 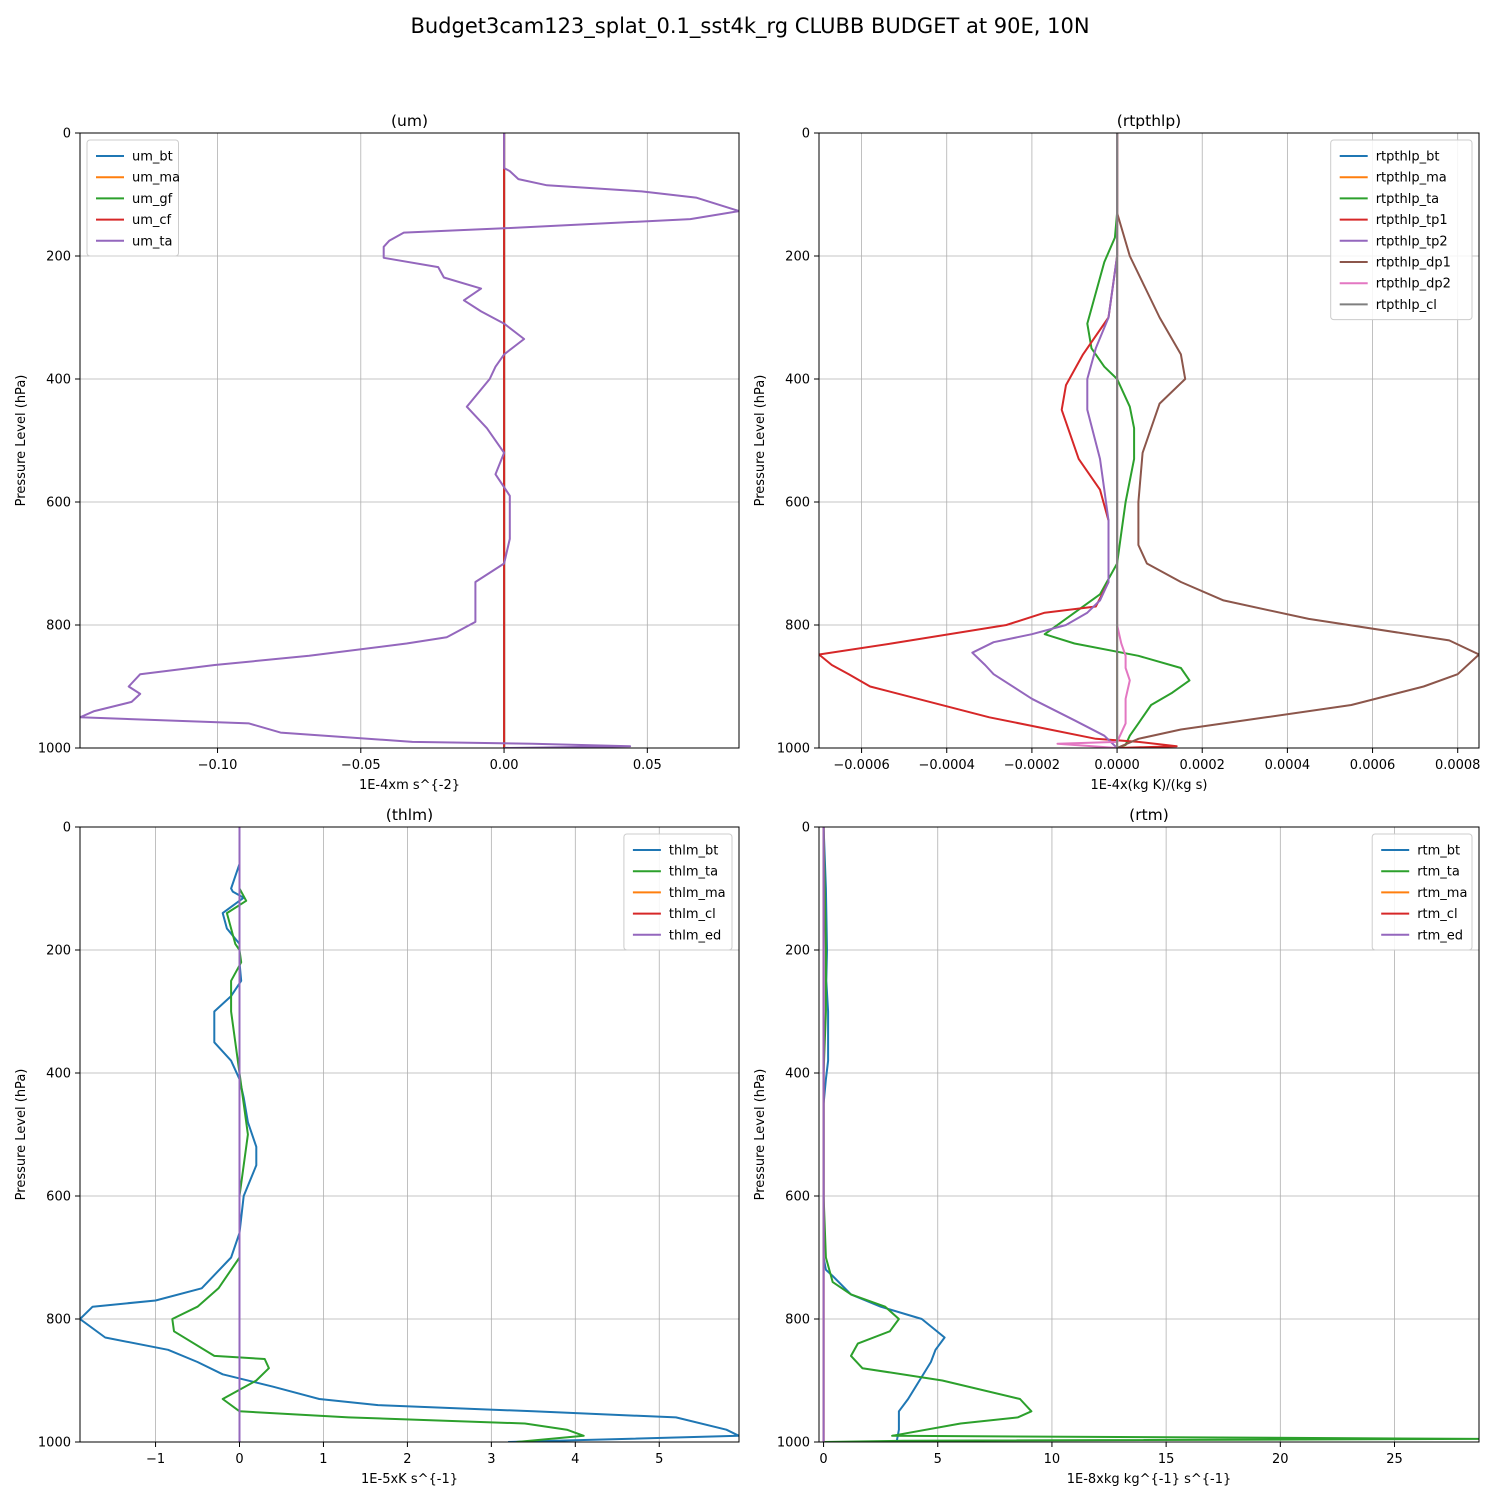 What do you see at coordinates (1288, 765) in the screenshot?
I see `x-tick-label: 0.0004` at bounding box center [1288, 765].